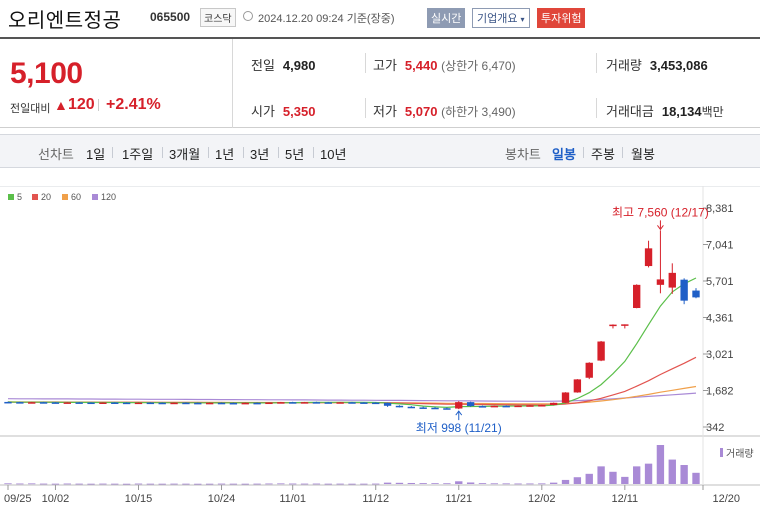 The height and width of the screenshot is (510, 760). Describe the element at coordinates (720, 209) in the screenshot. I see `y-tick-label: 8,381` at that location.